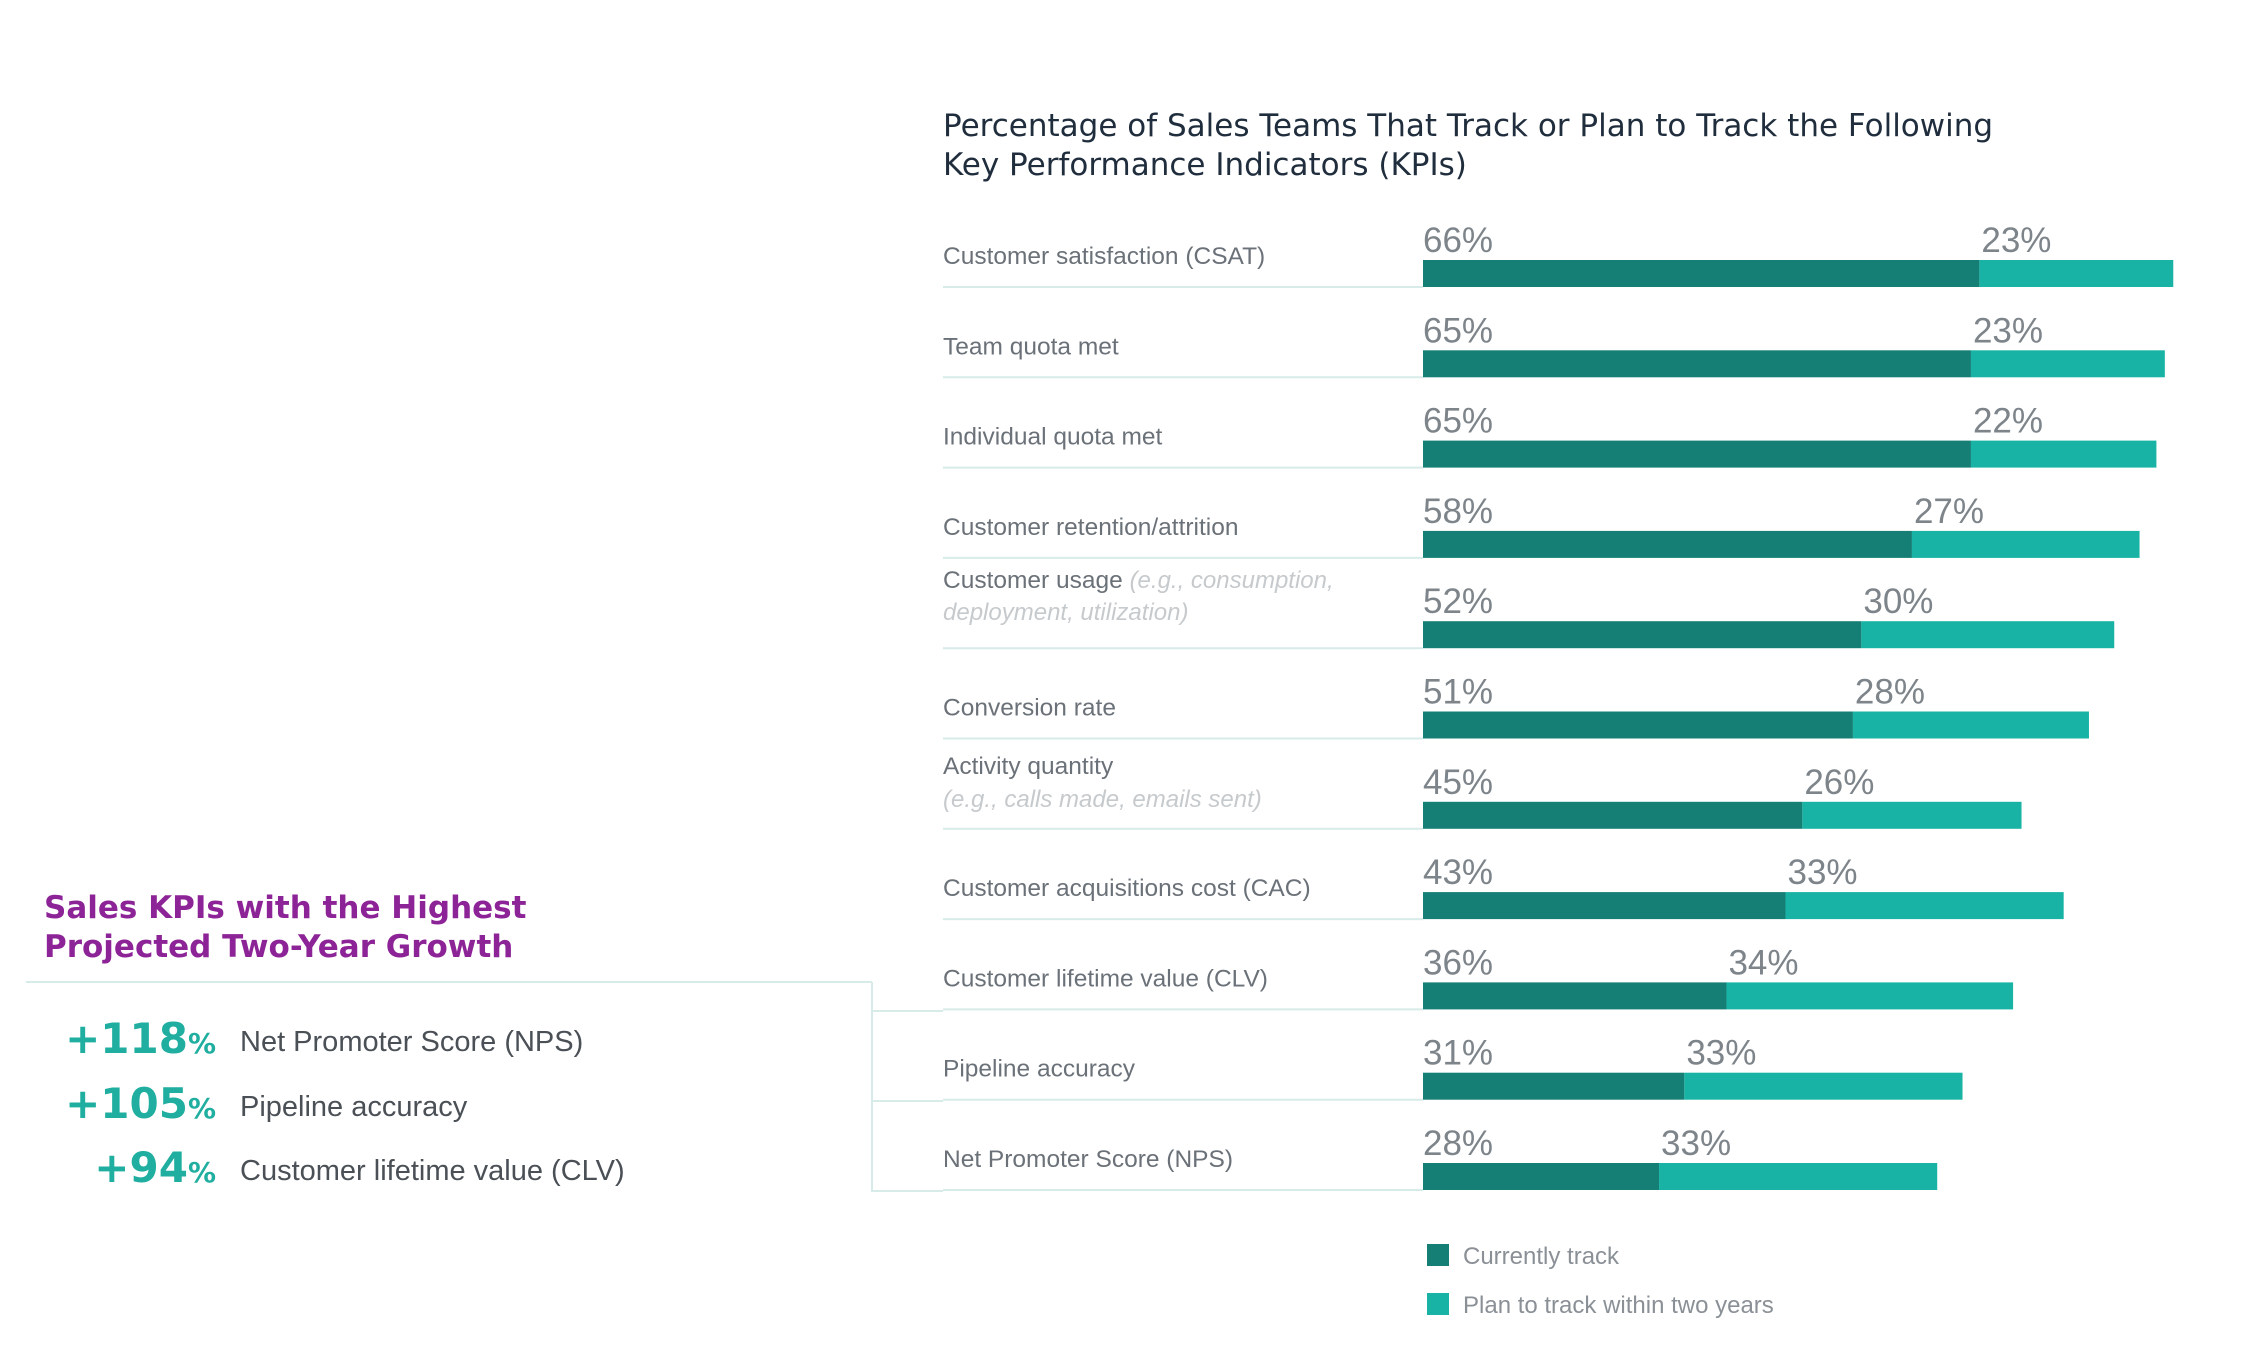 This screenshot has height=1362, width=2256. Describe the element at coordinates (140, 1103) in the screenshot. I see `growth-value: +105%` at that location.